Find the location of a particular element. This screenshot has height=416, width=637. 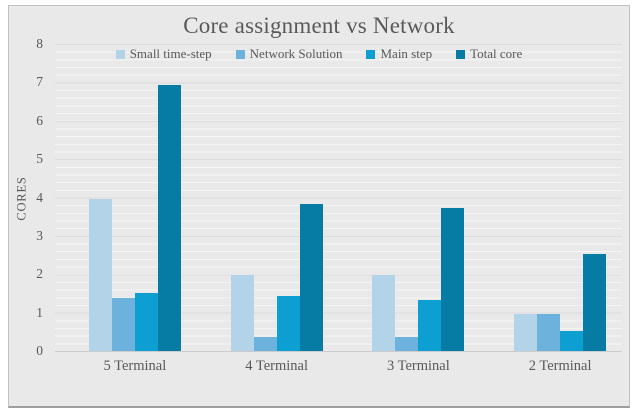

legend-item-total-core: Total core is located at coordinates (489, 54).